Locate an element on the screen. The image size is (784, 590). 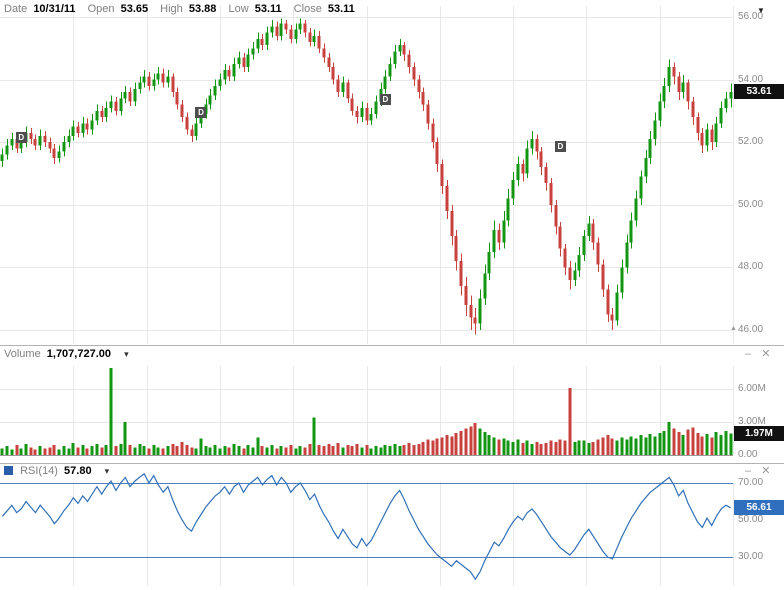
price-axis-tick: 50.00 is located at coordinates (751, 204).